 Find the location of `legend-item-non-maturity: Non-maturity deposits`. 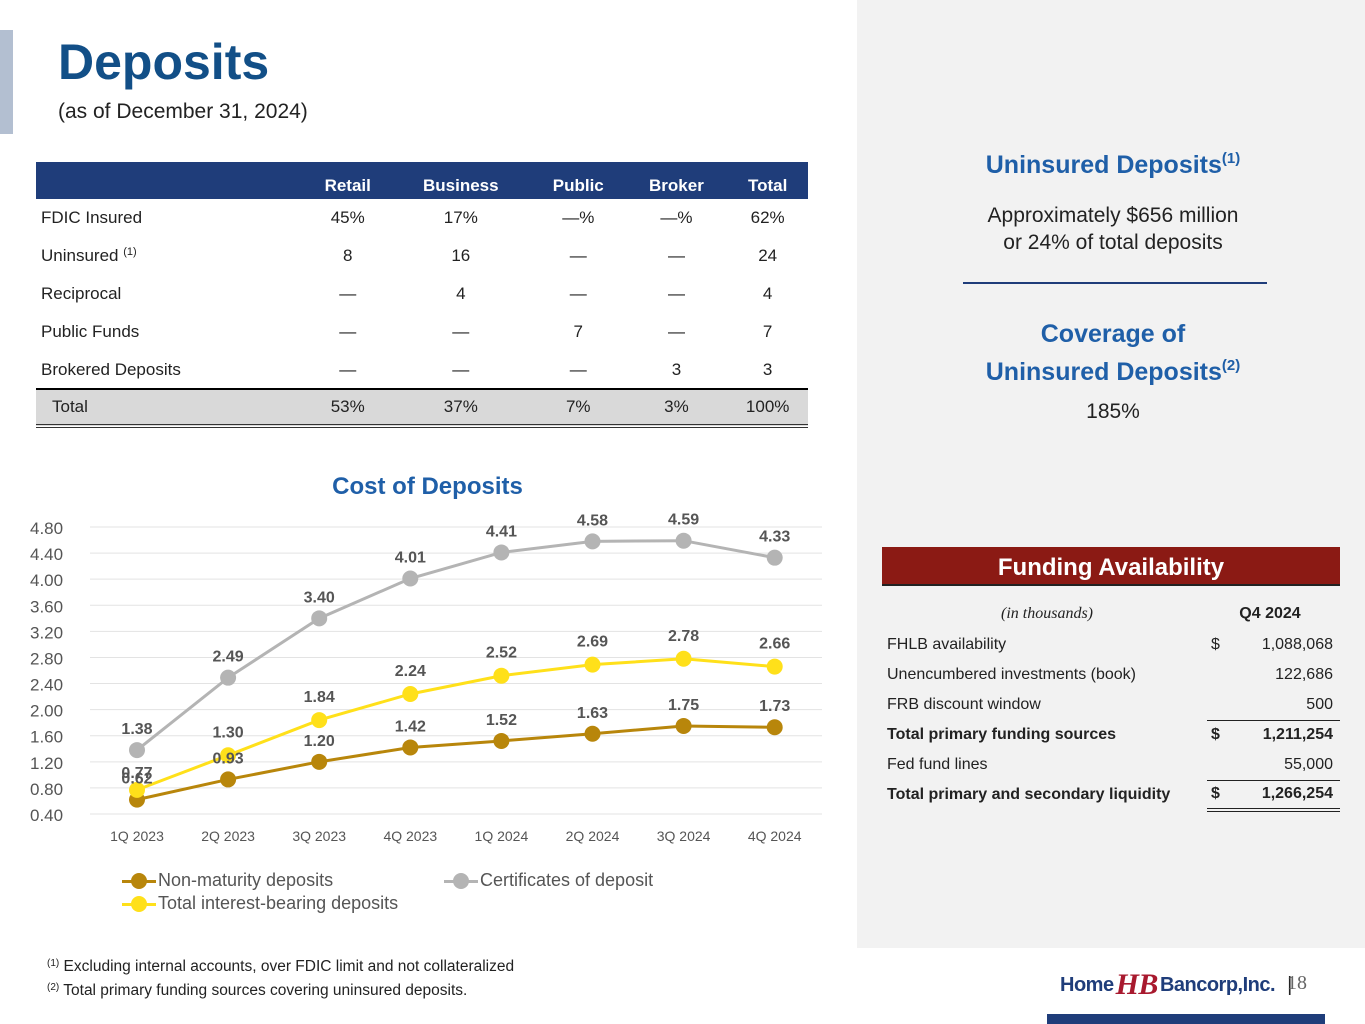

legend-item-non-maturity: Non-maturity deposits is located at coordinates (227, 880).